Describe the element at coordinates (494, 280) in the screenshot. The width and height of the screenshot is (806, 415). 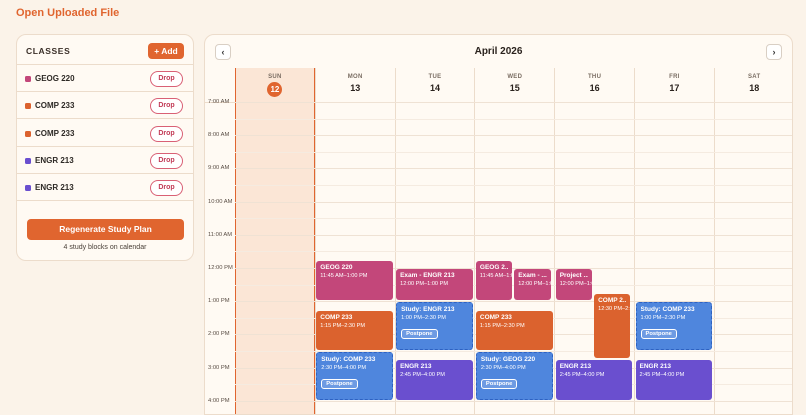
I see `class-event: GEOG 2...11:45 AM–1:00 PM` at that location.